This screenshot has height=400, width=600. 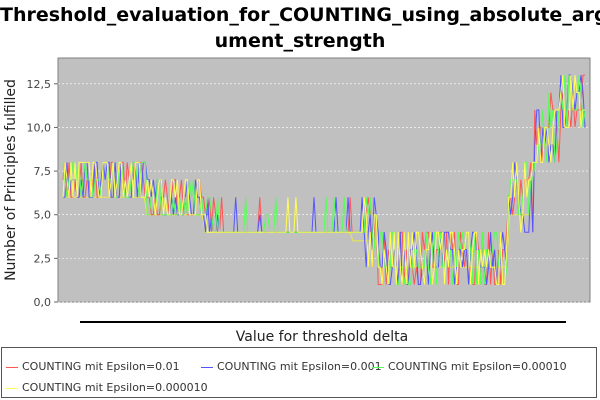 I want to click on legend-label: COUNTING mit Epsilon=0.000010, so click(x=115, y=387).